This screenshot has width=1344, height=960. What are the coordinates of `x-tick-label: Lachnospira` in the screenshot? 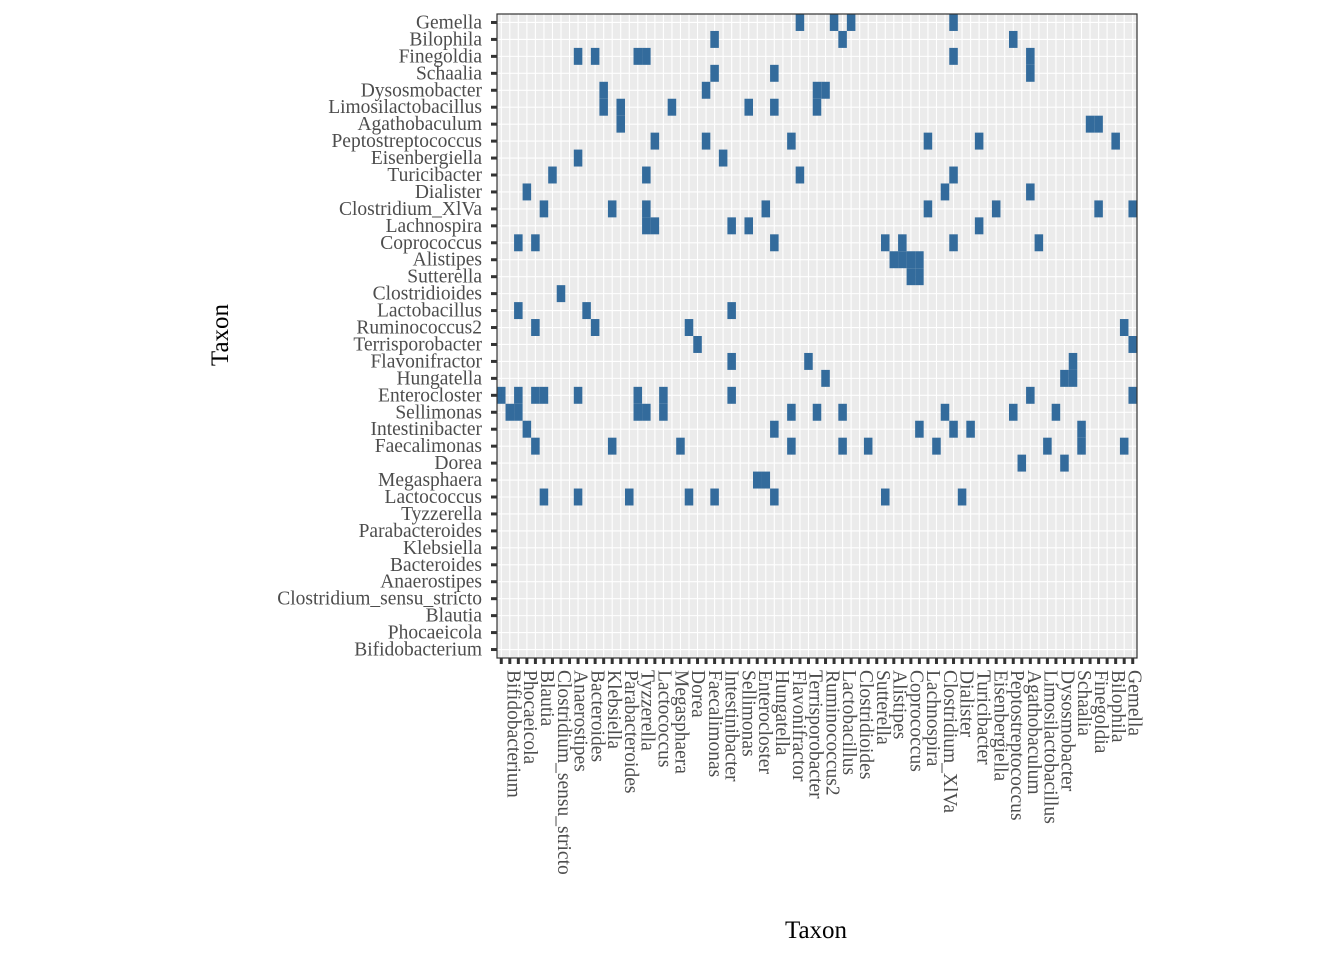 It's located at (932, 718).